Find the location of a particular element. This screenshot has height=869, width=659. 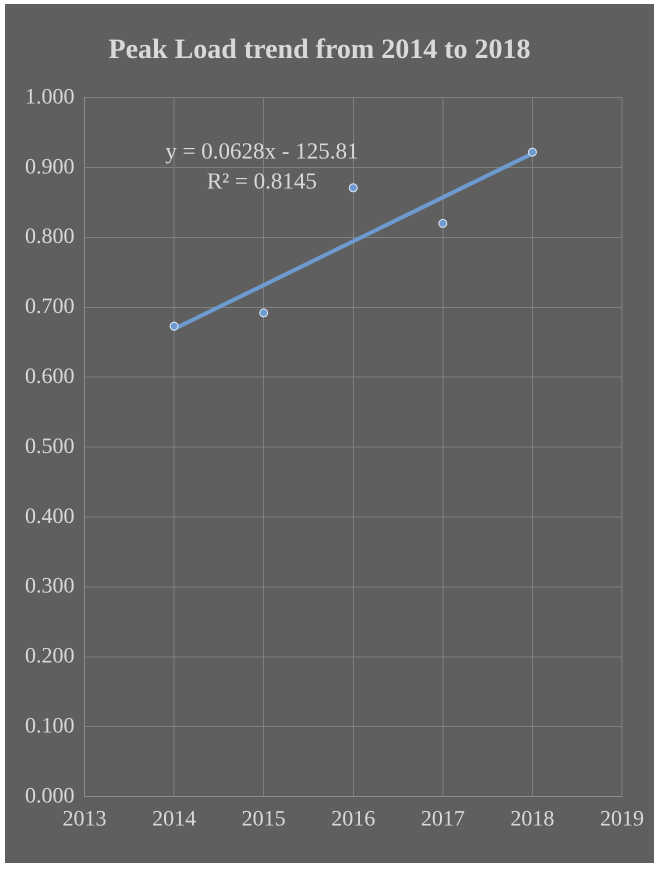

annotation: y = 0.0628x - 125.81 is located at coordinates (261, 151).